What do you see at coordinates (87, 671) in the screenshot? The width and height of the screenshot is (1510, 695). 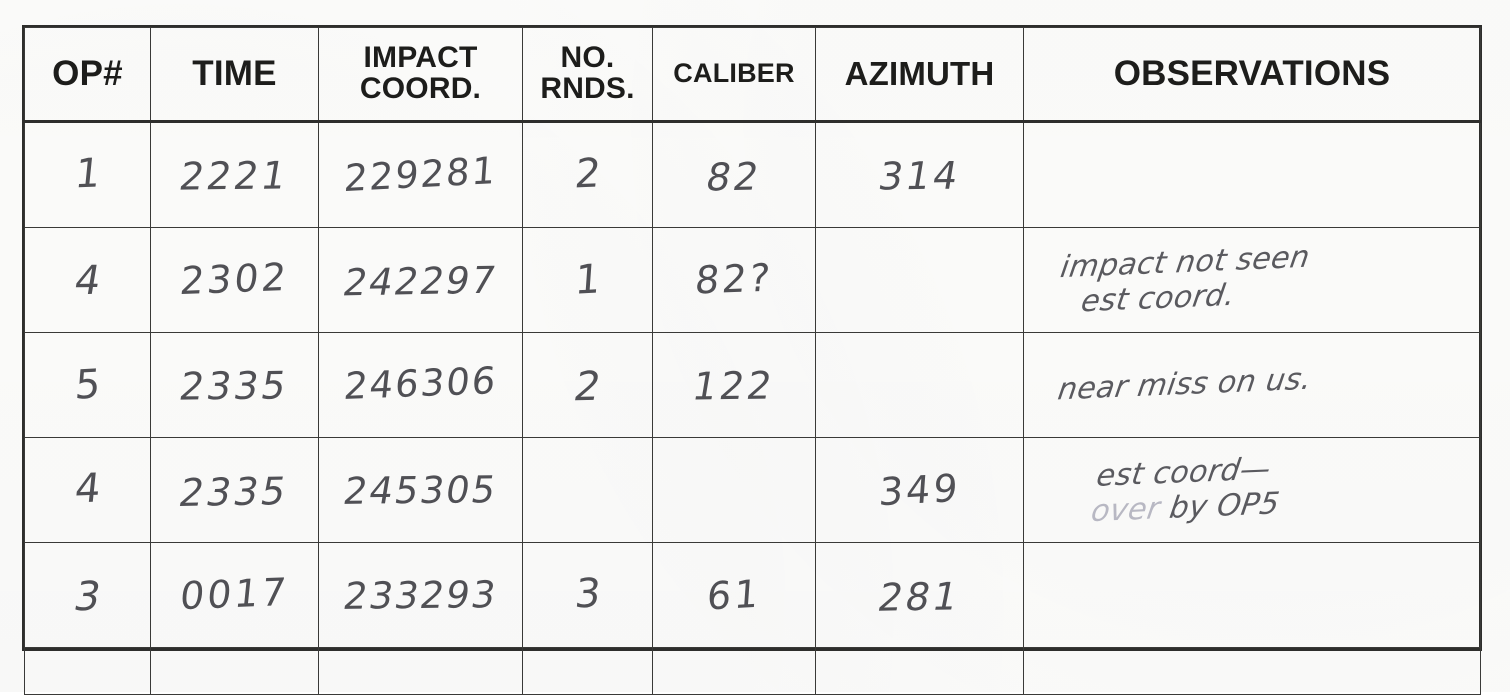 I see `cell-op` at bounding box center [87, 671].